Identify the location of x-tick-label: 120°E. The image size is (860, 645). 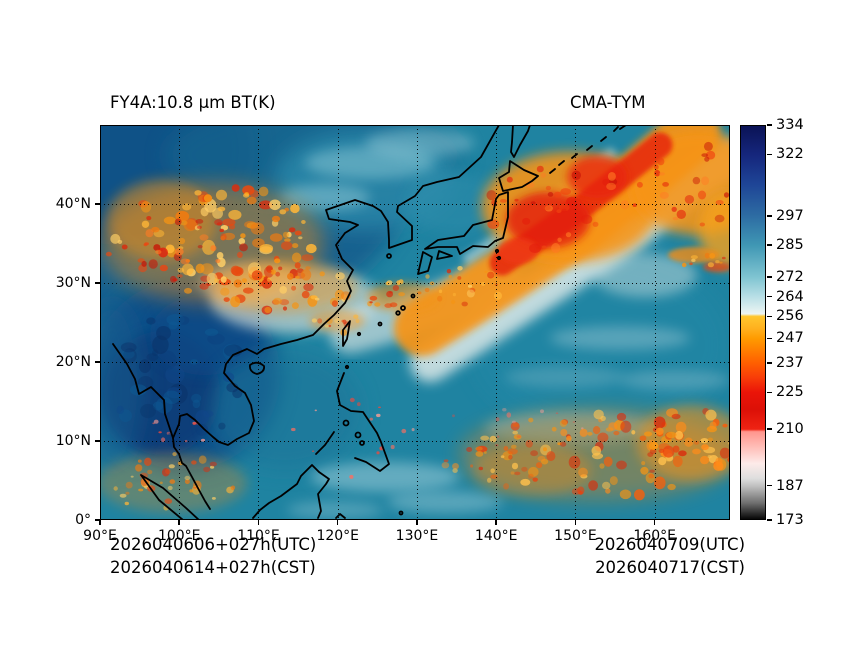
(338, 536).